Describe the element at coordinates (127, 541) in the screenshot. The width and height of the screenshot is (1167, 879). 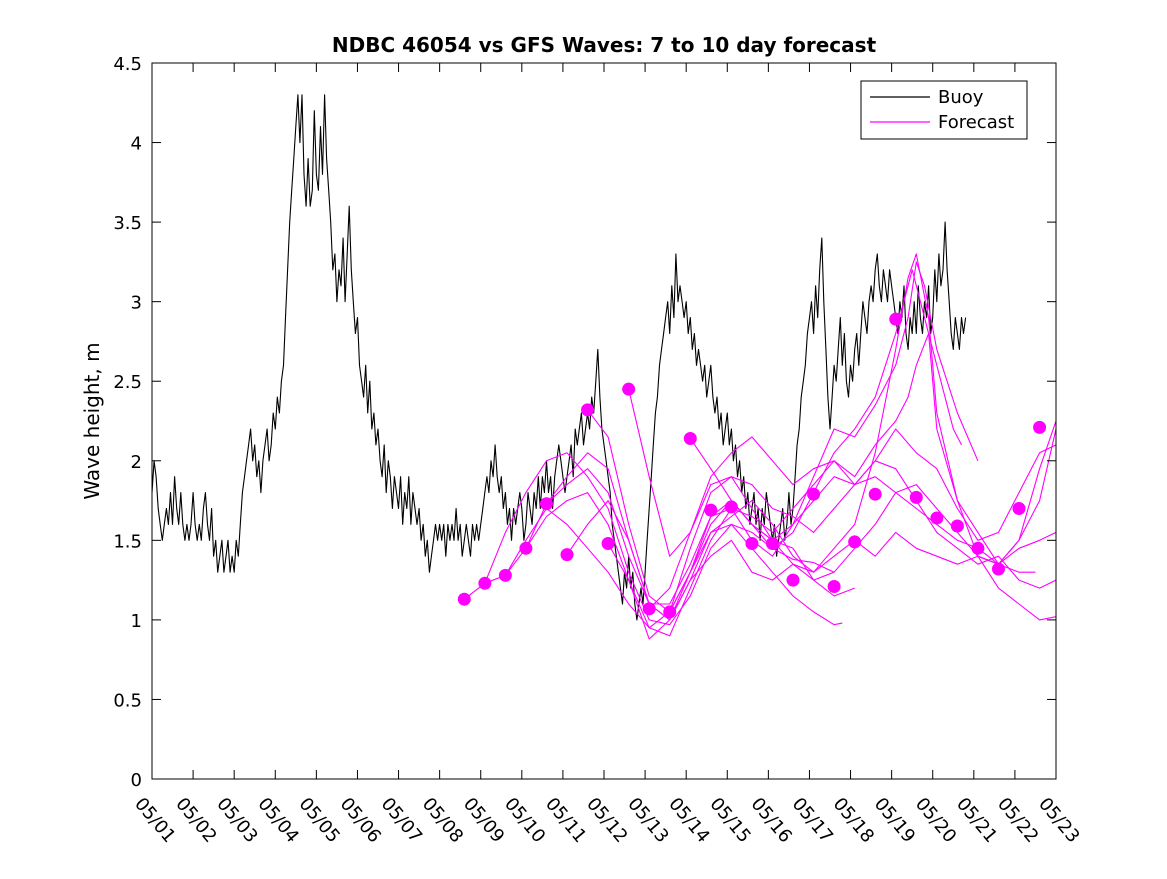
I see `y-tick-label: 1.5` at that location.